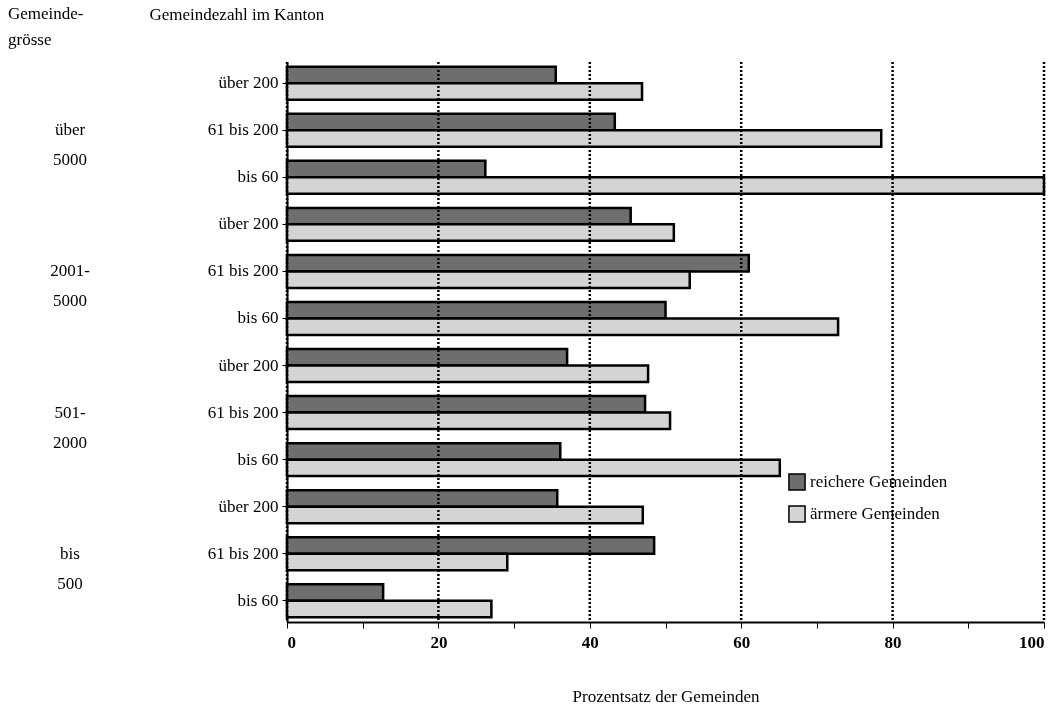 This screenshot has width=1064, height=722. Describe the element at coordinates (70, 286) in the screenshot. I see `text: 2001- 5000` at that location.